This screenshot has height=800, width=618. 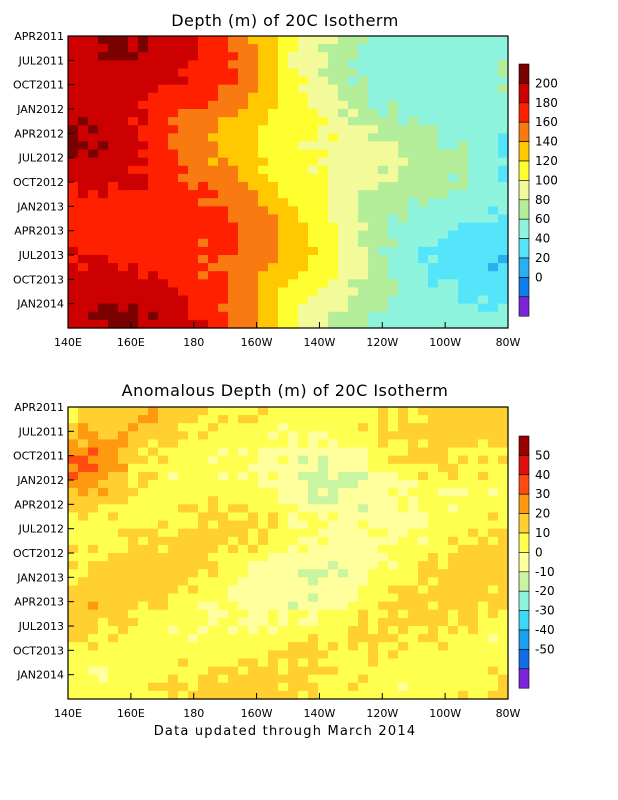 I want to click on y-tick-label: JUL2013, so click(x=41, y=255).